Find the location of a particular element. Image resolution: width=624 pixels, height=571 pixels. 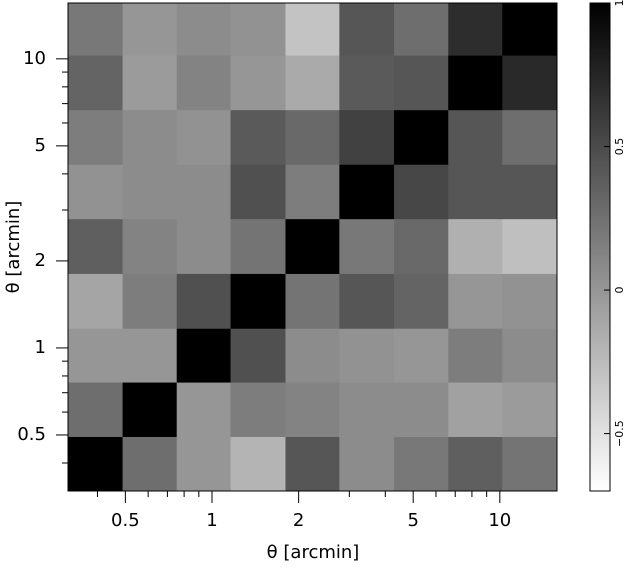

colorbar-tick-label: 0.5 is located at coordinates (618, 147).